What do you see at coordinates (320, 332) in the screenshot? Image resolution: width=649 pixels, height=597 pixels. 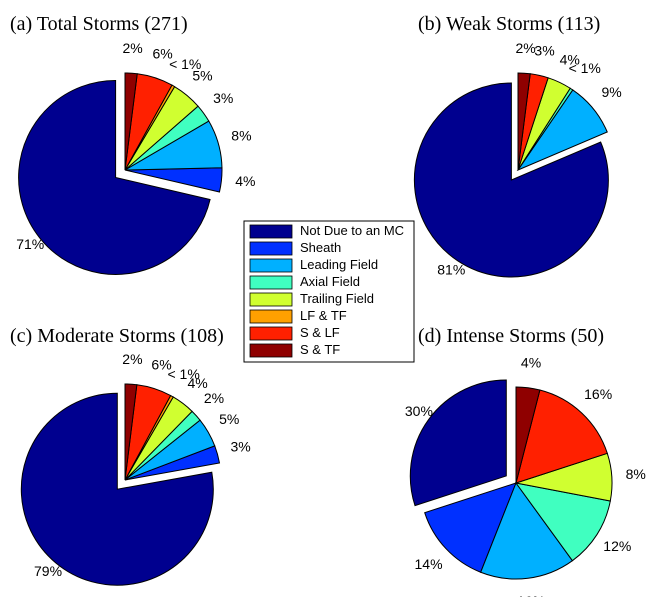 I see `legend-label: S & LF` at bounding box center [320, 332].